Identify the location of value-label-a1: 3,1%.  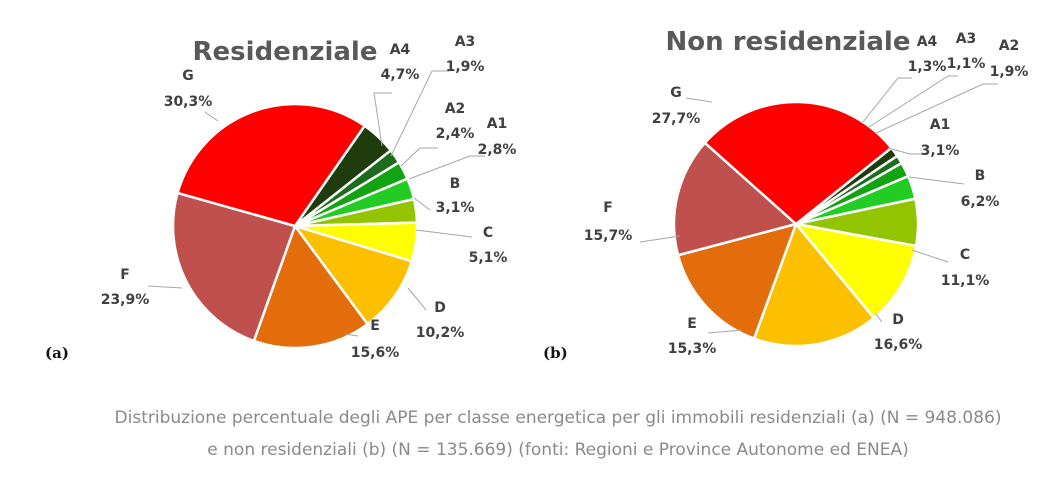
(940, 151).